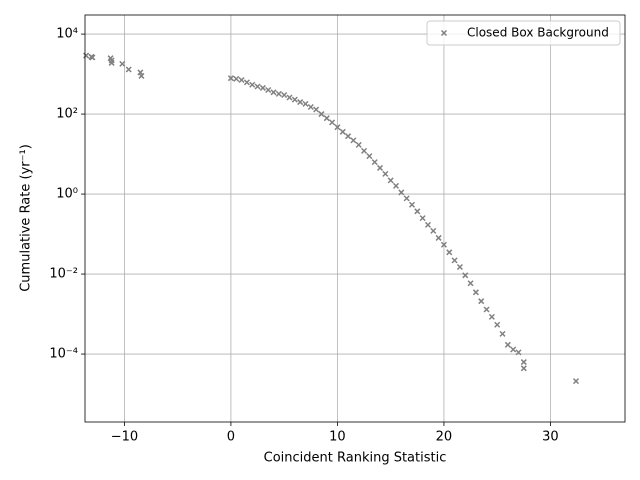  What do you see at coordinates (63, 274) in the screenshot?
I see `y-tick-label: 10⁻²` at bounding box center [63, 274].